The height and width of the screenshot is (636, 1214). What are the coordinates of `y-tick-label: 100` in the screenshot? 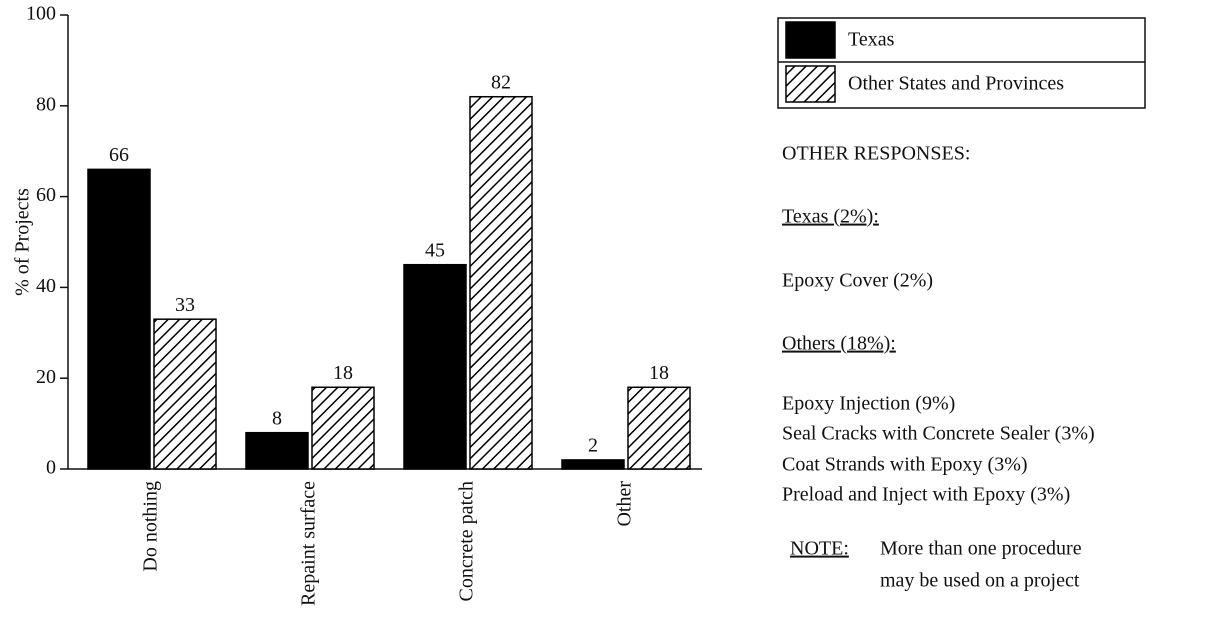 It's located at (41, 14).